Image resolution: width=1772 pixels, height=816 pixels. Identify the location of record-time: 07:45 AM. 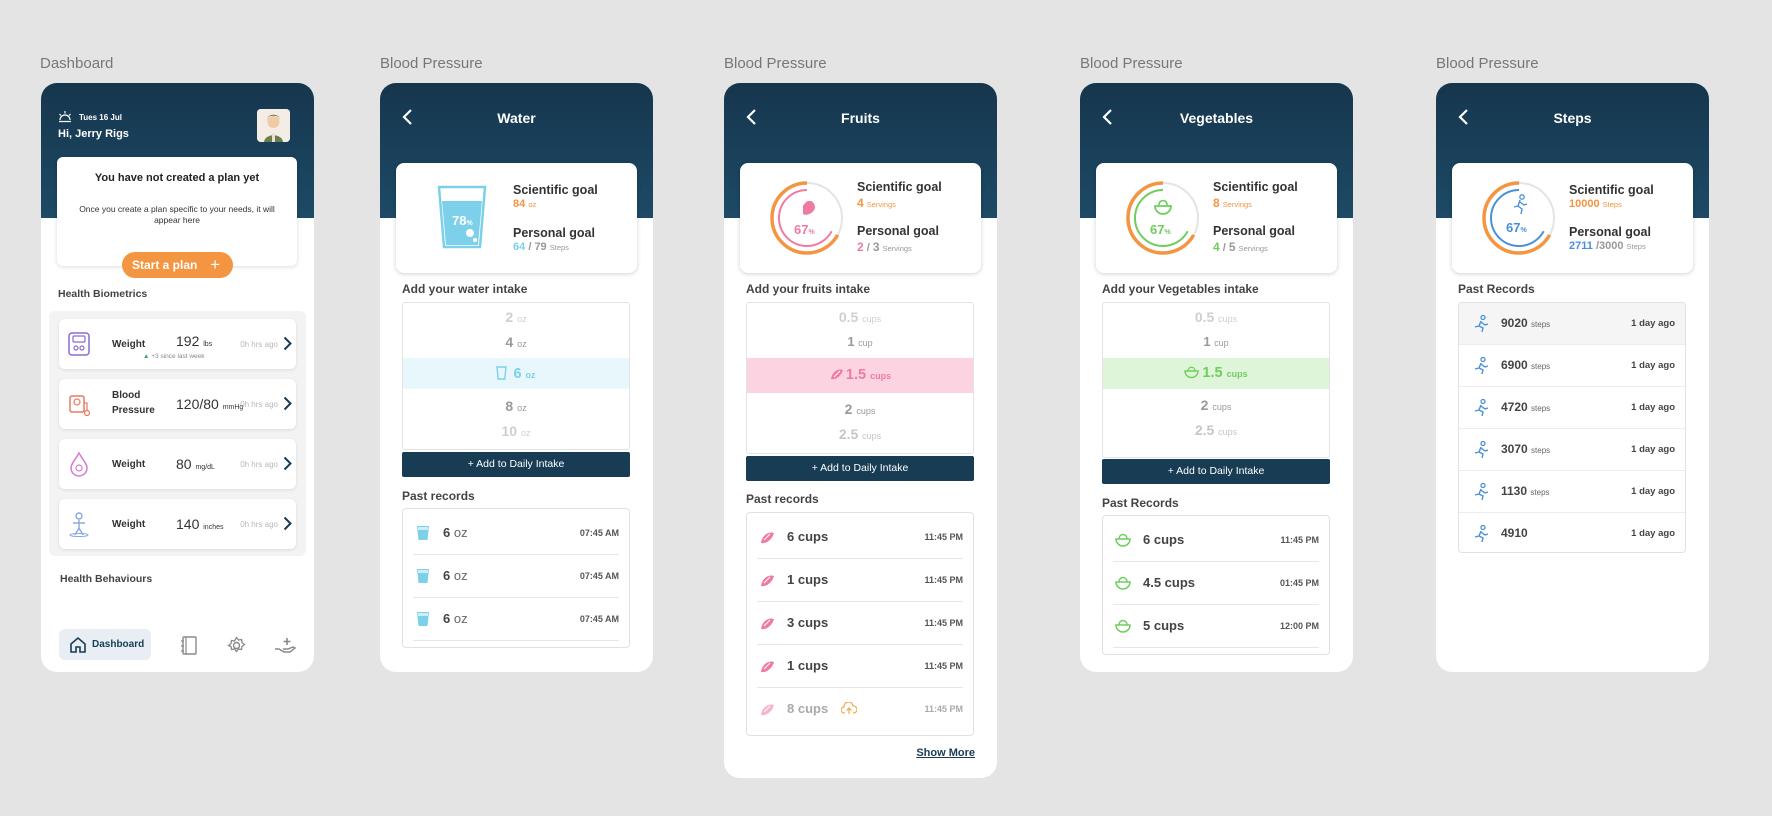
(599, 576).